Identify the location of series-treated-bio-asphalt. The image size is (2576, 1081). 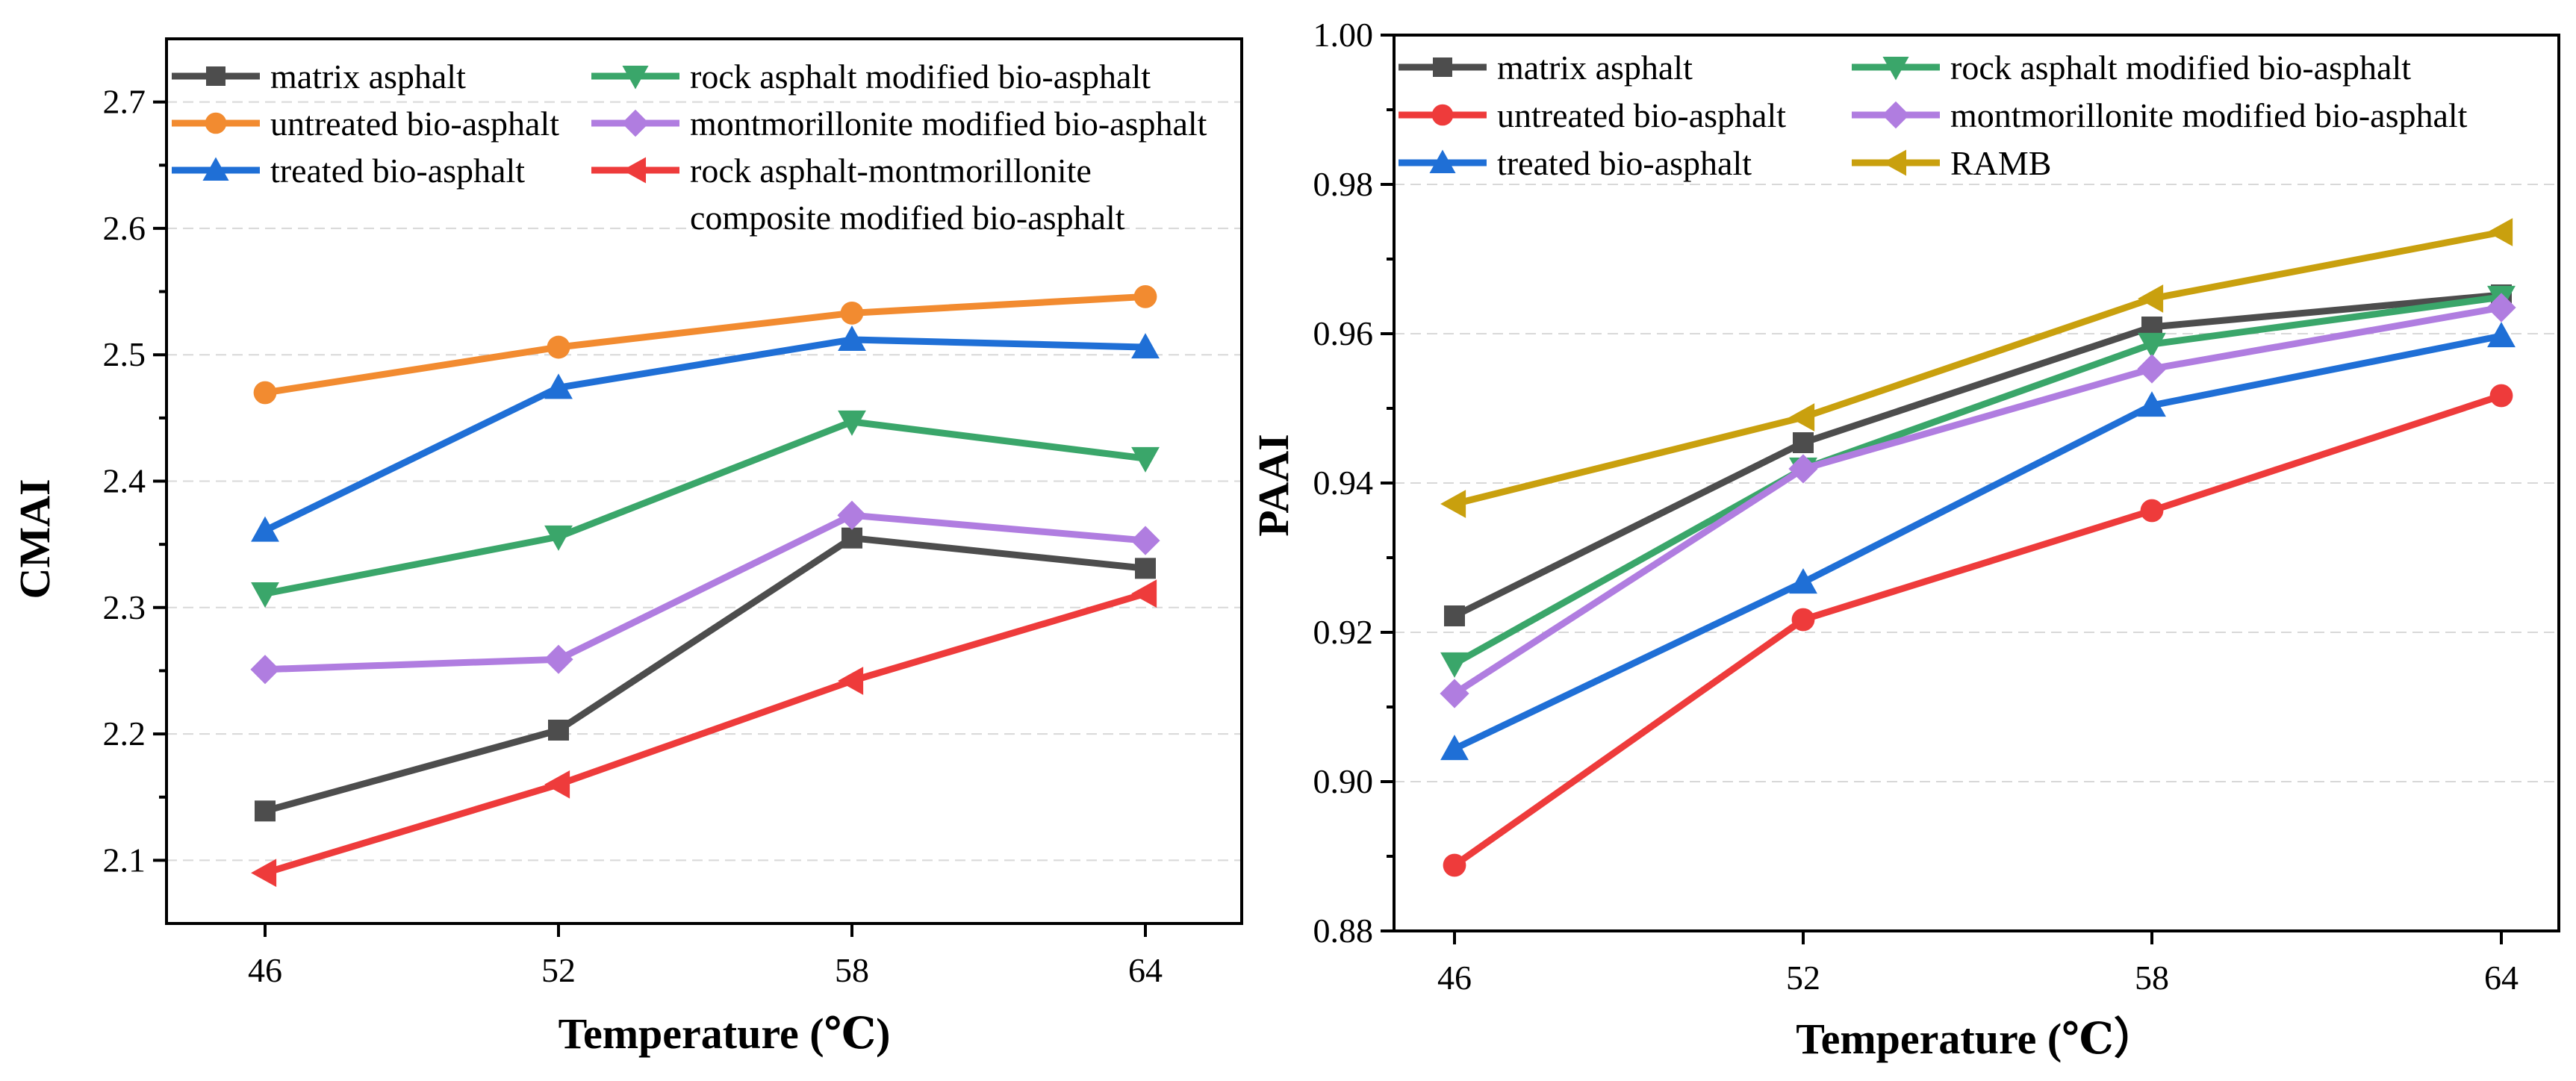
(705, 433).